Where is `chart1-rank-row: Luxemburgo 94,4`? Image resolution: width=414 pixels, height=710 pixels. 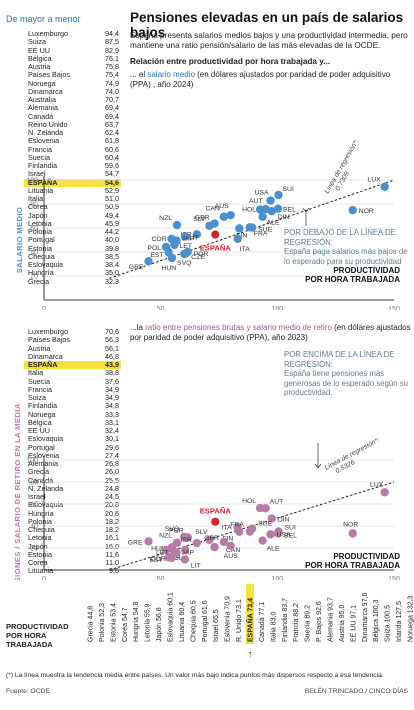
chart1-rank-row: Luxemburgo 94,4 is located at coordinates (72, 33).